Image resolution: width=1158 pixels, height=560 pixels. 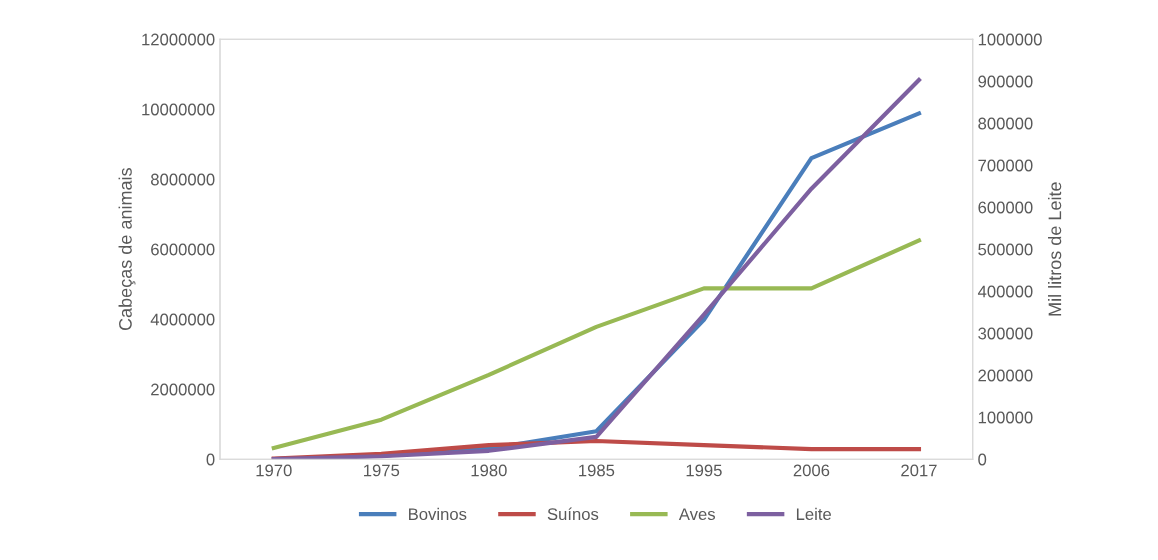 I want to click on y-tick-label: 6000000, so click(x=183, y=249).